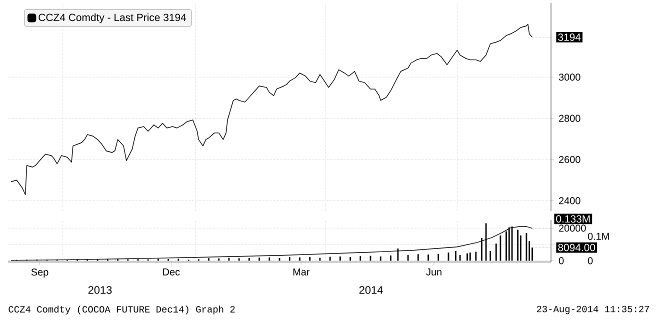  I want to click on y-tick-label: 0, so click(561, 260).